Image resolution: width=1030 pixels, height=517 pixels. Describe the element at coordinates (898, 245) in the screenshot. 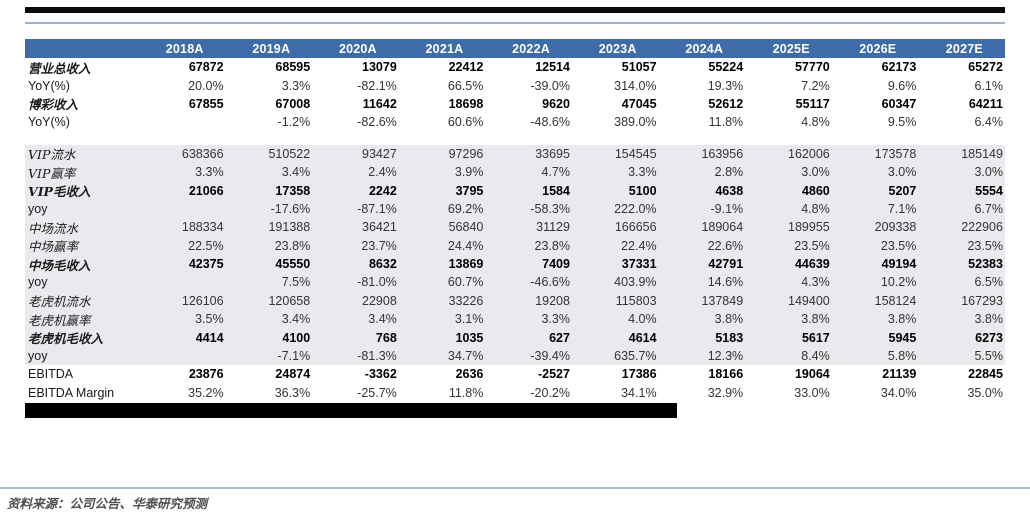

I see `cell-mass-win-rate-2026E: 23.5%` at that location.